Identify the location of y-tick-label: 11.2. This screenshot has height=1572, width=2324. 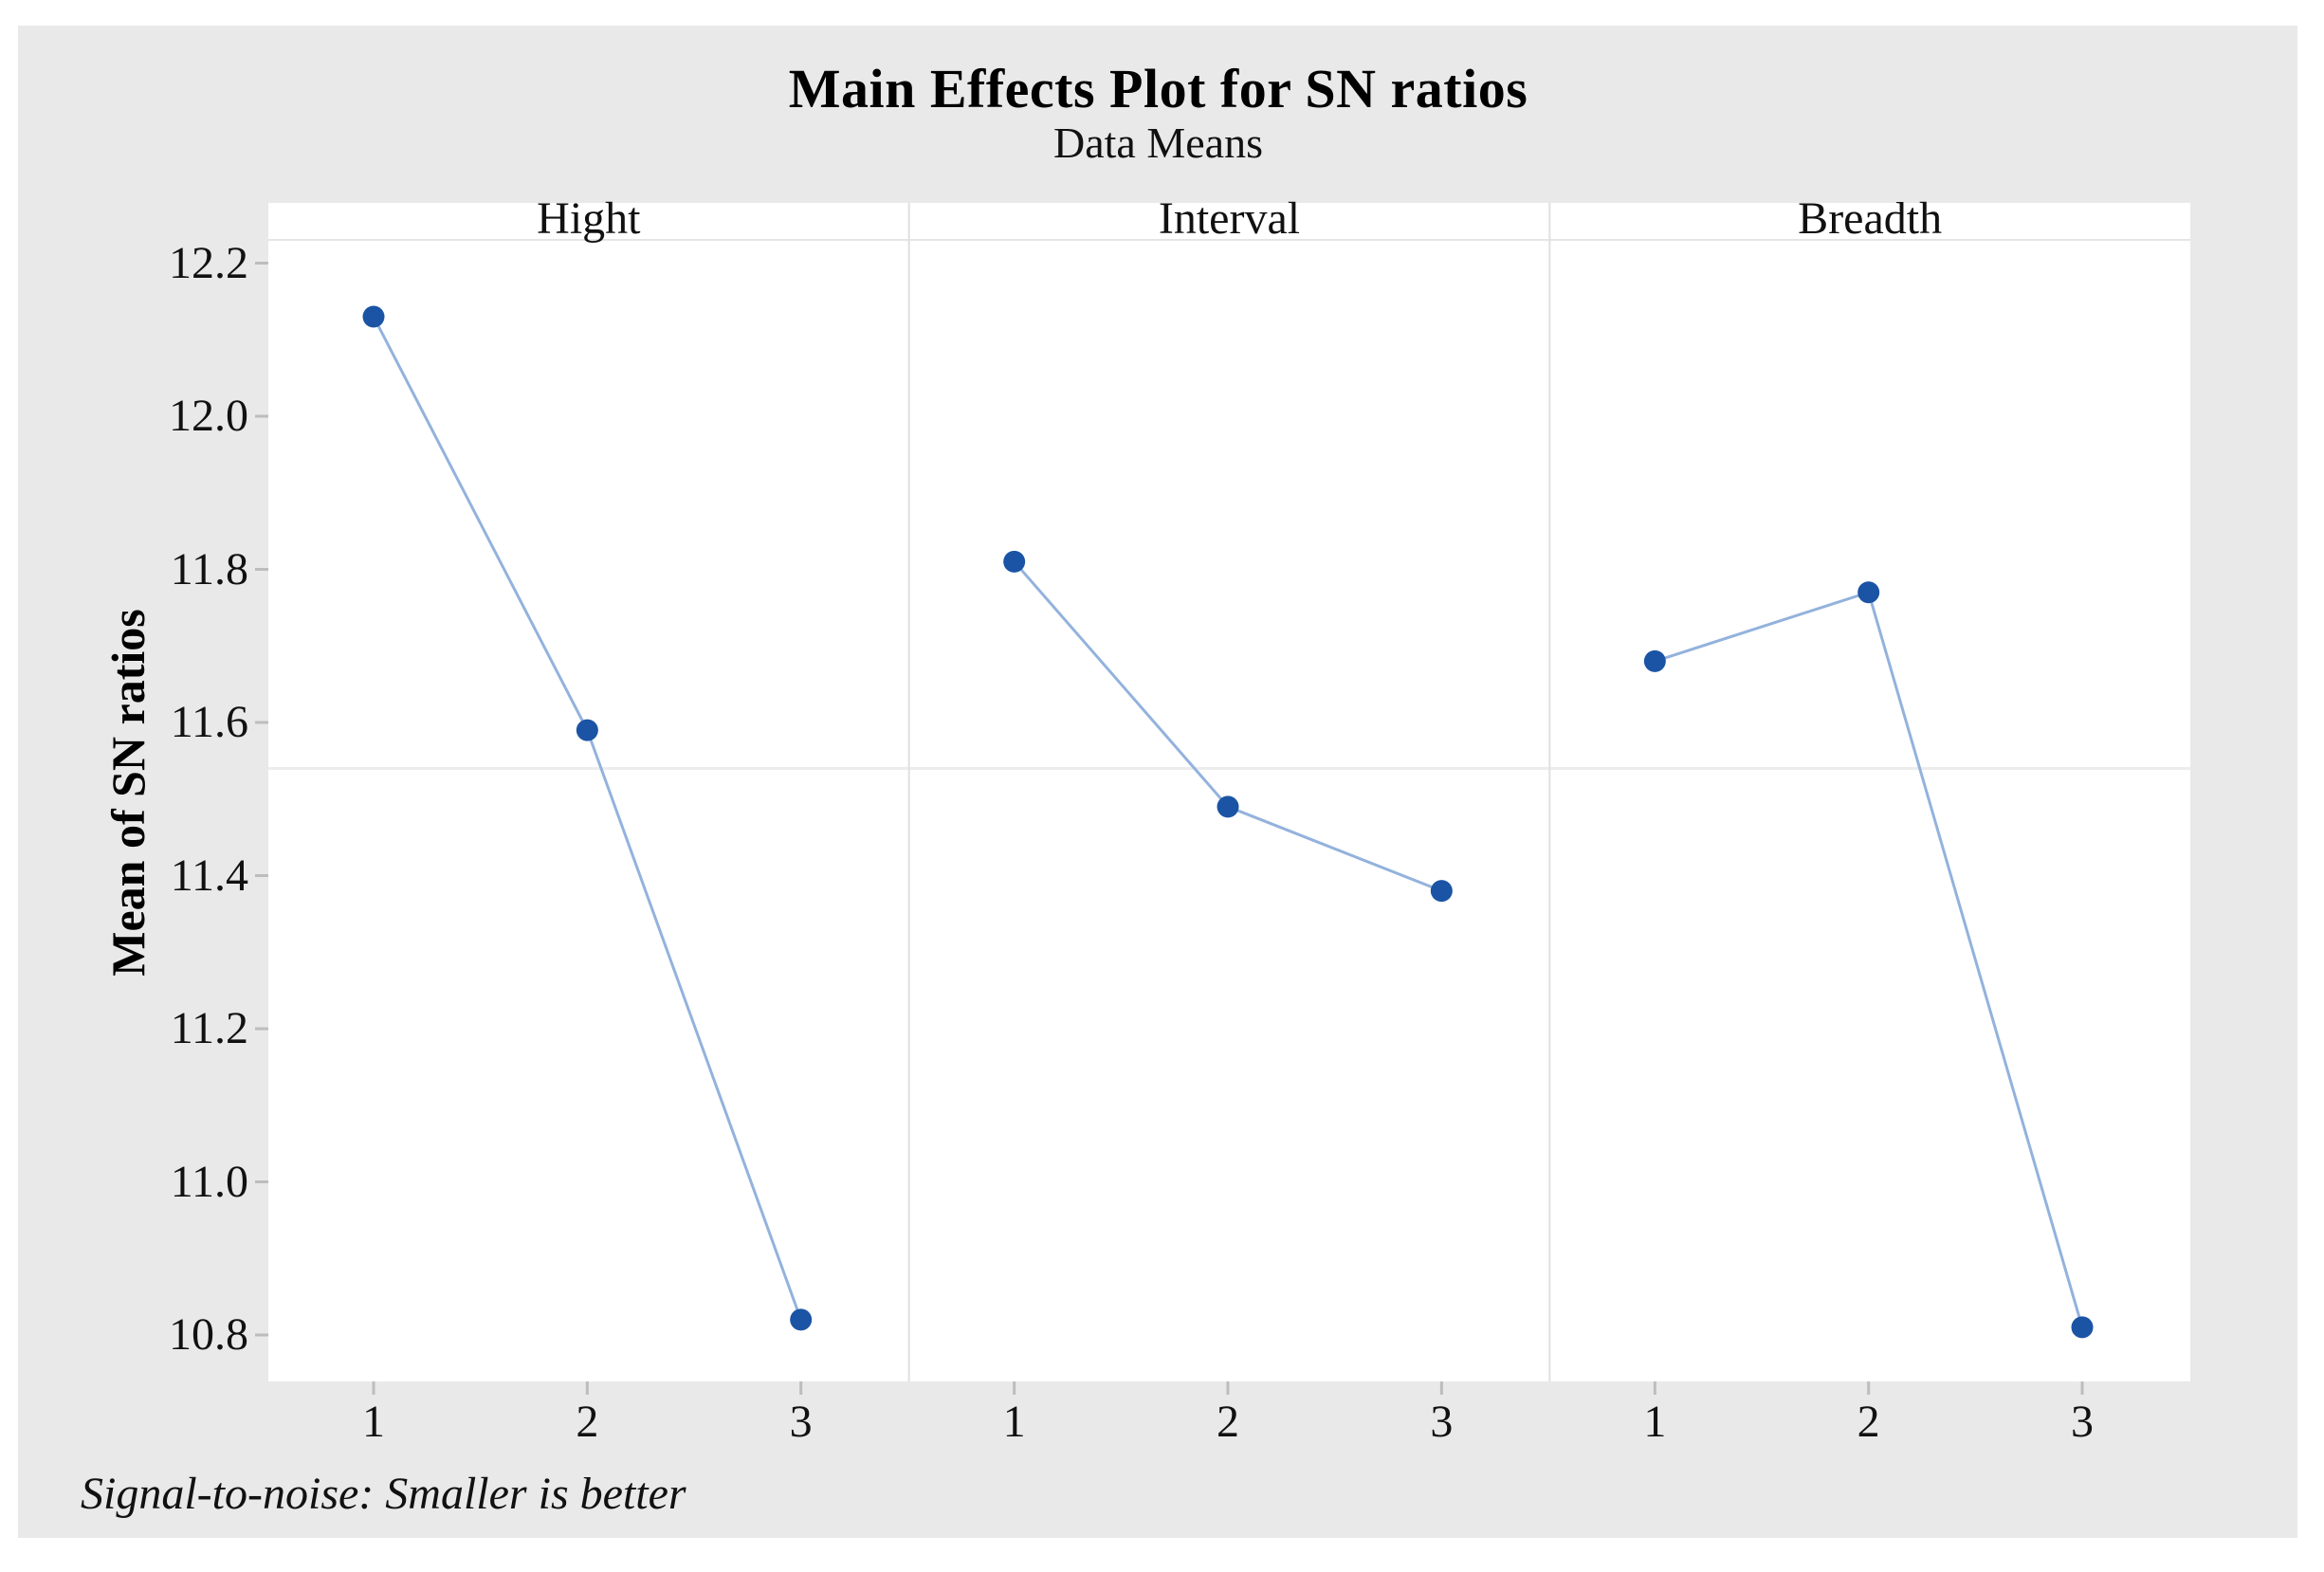
(209, 1028).